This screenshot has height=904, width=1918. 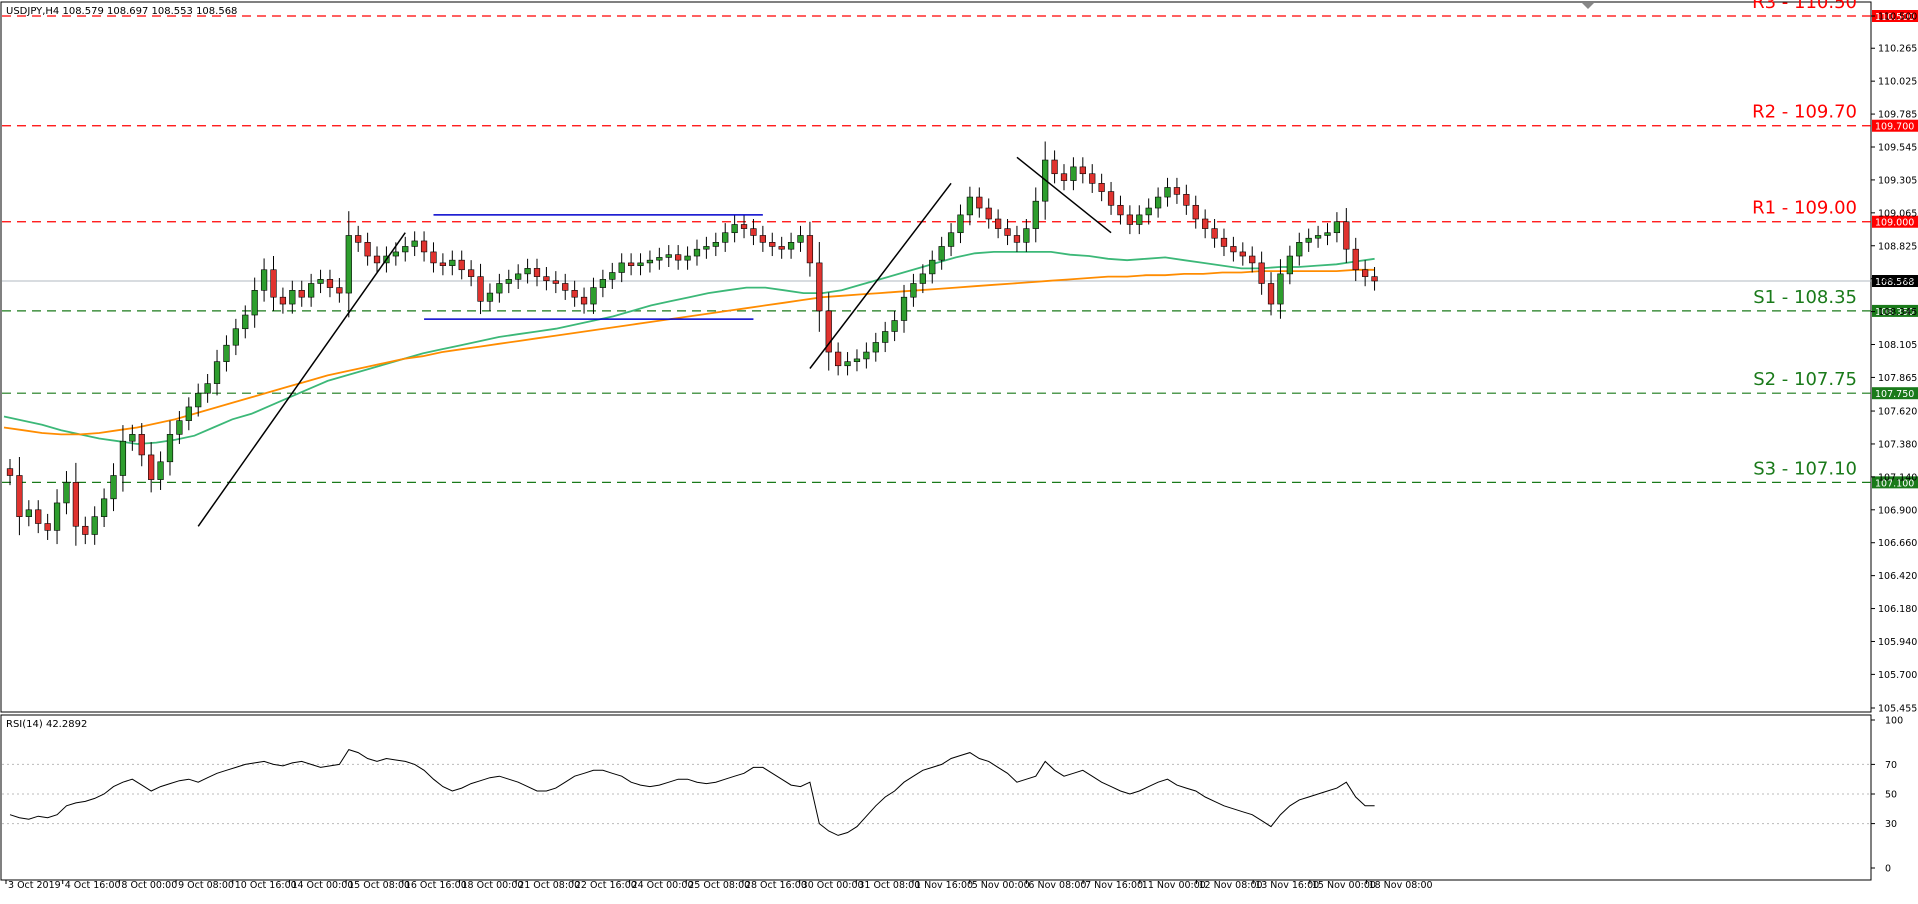 What do you see at coordinates (1897, 709) in the screenshot?
I see `y-tick-label: 105.455` at bounding box center [1897, 709].